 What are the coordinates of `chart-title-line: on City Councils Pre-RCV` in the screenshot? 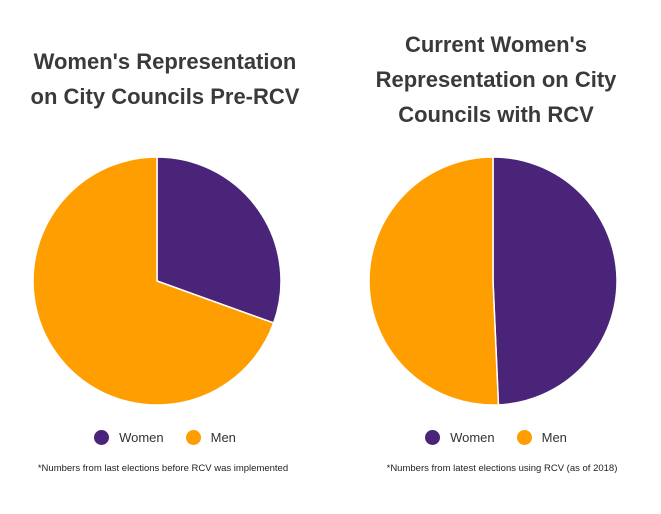 It's located at (165, 96).